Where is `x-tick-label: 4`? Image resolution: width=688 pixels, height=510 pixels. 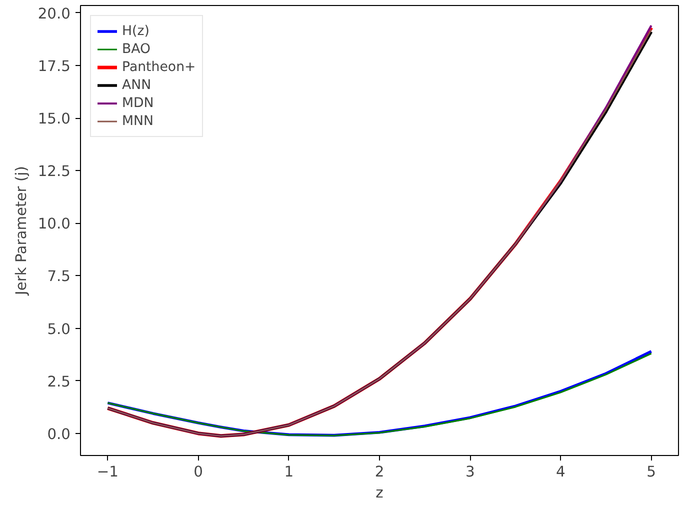 x-tick-label: 4 is located at coordinates (561, 472).